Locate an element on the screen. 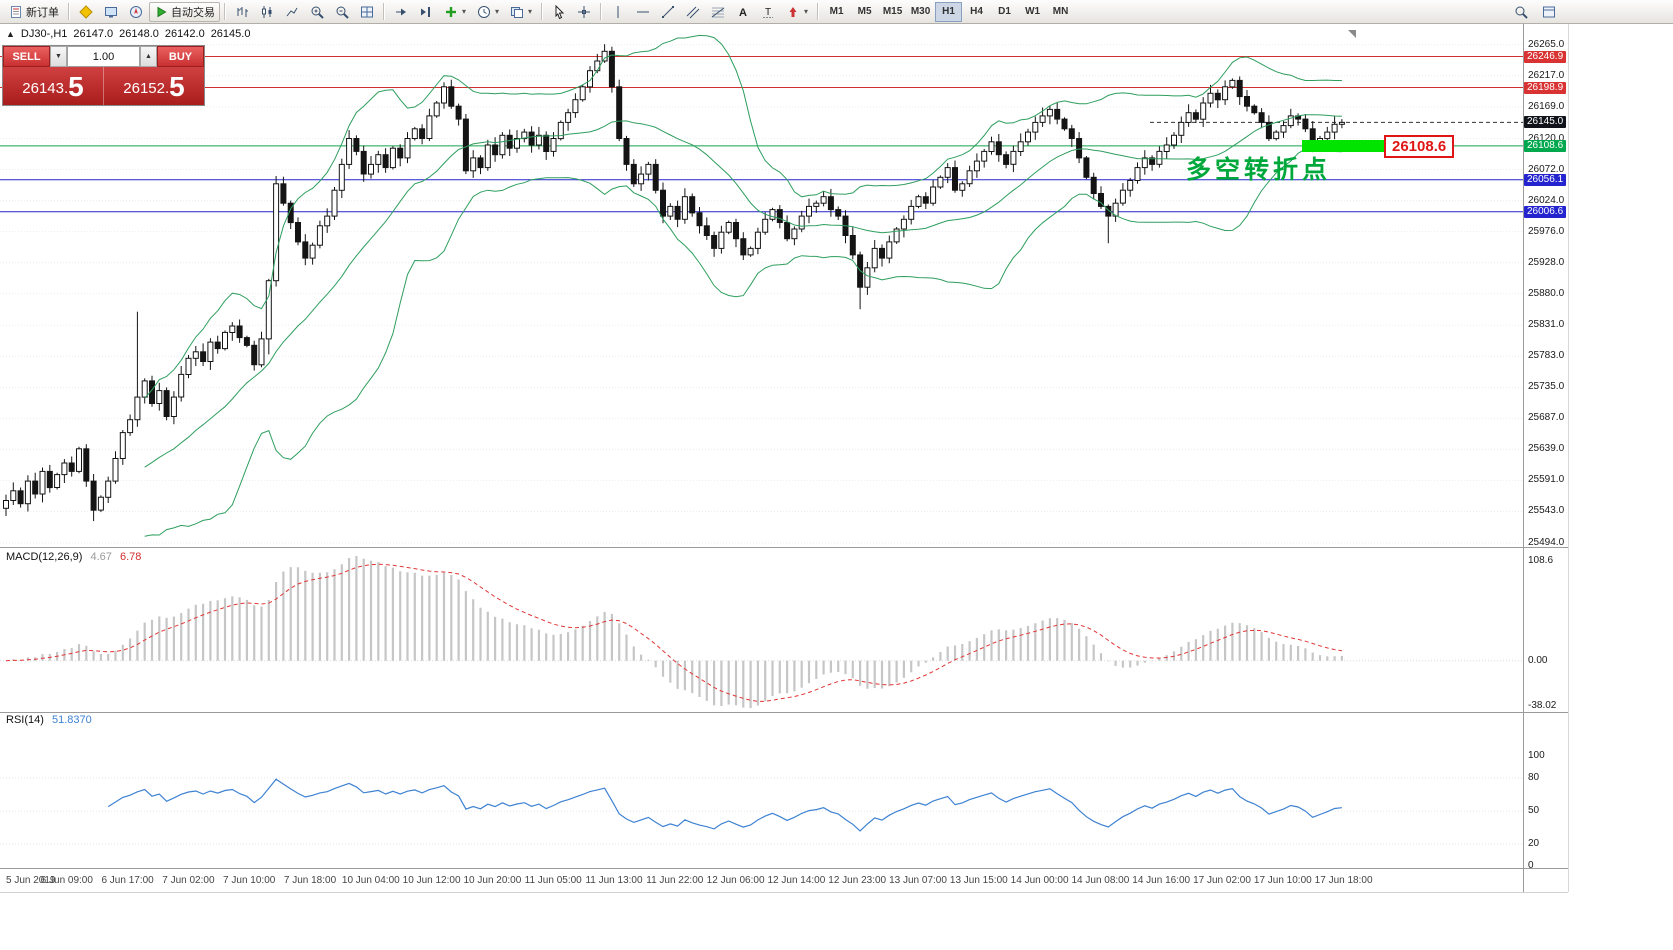  trendline-button is located at coordinates (668, 12).